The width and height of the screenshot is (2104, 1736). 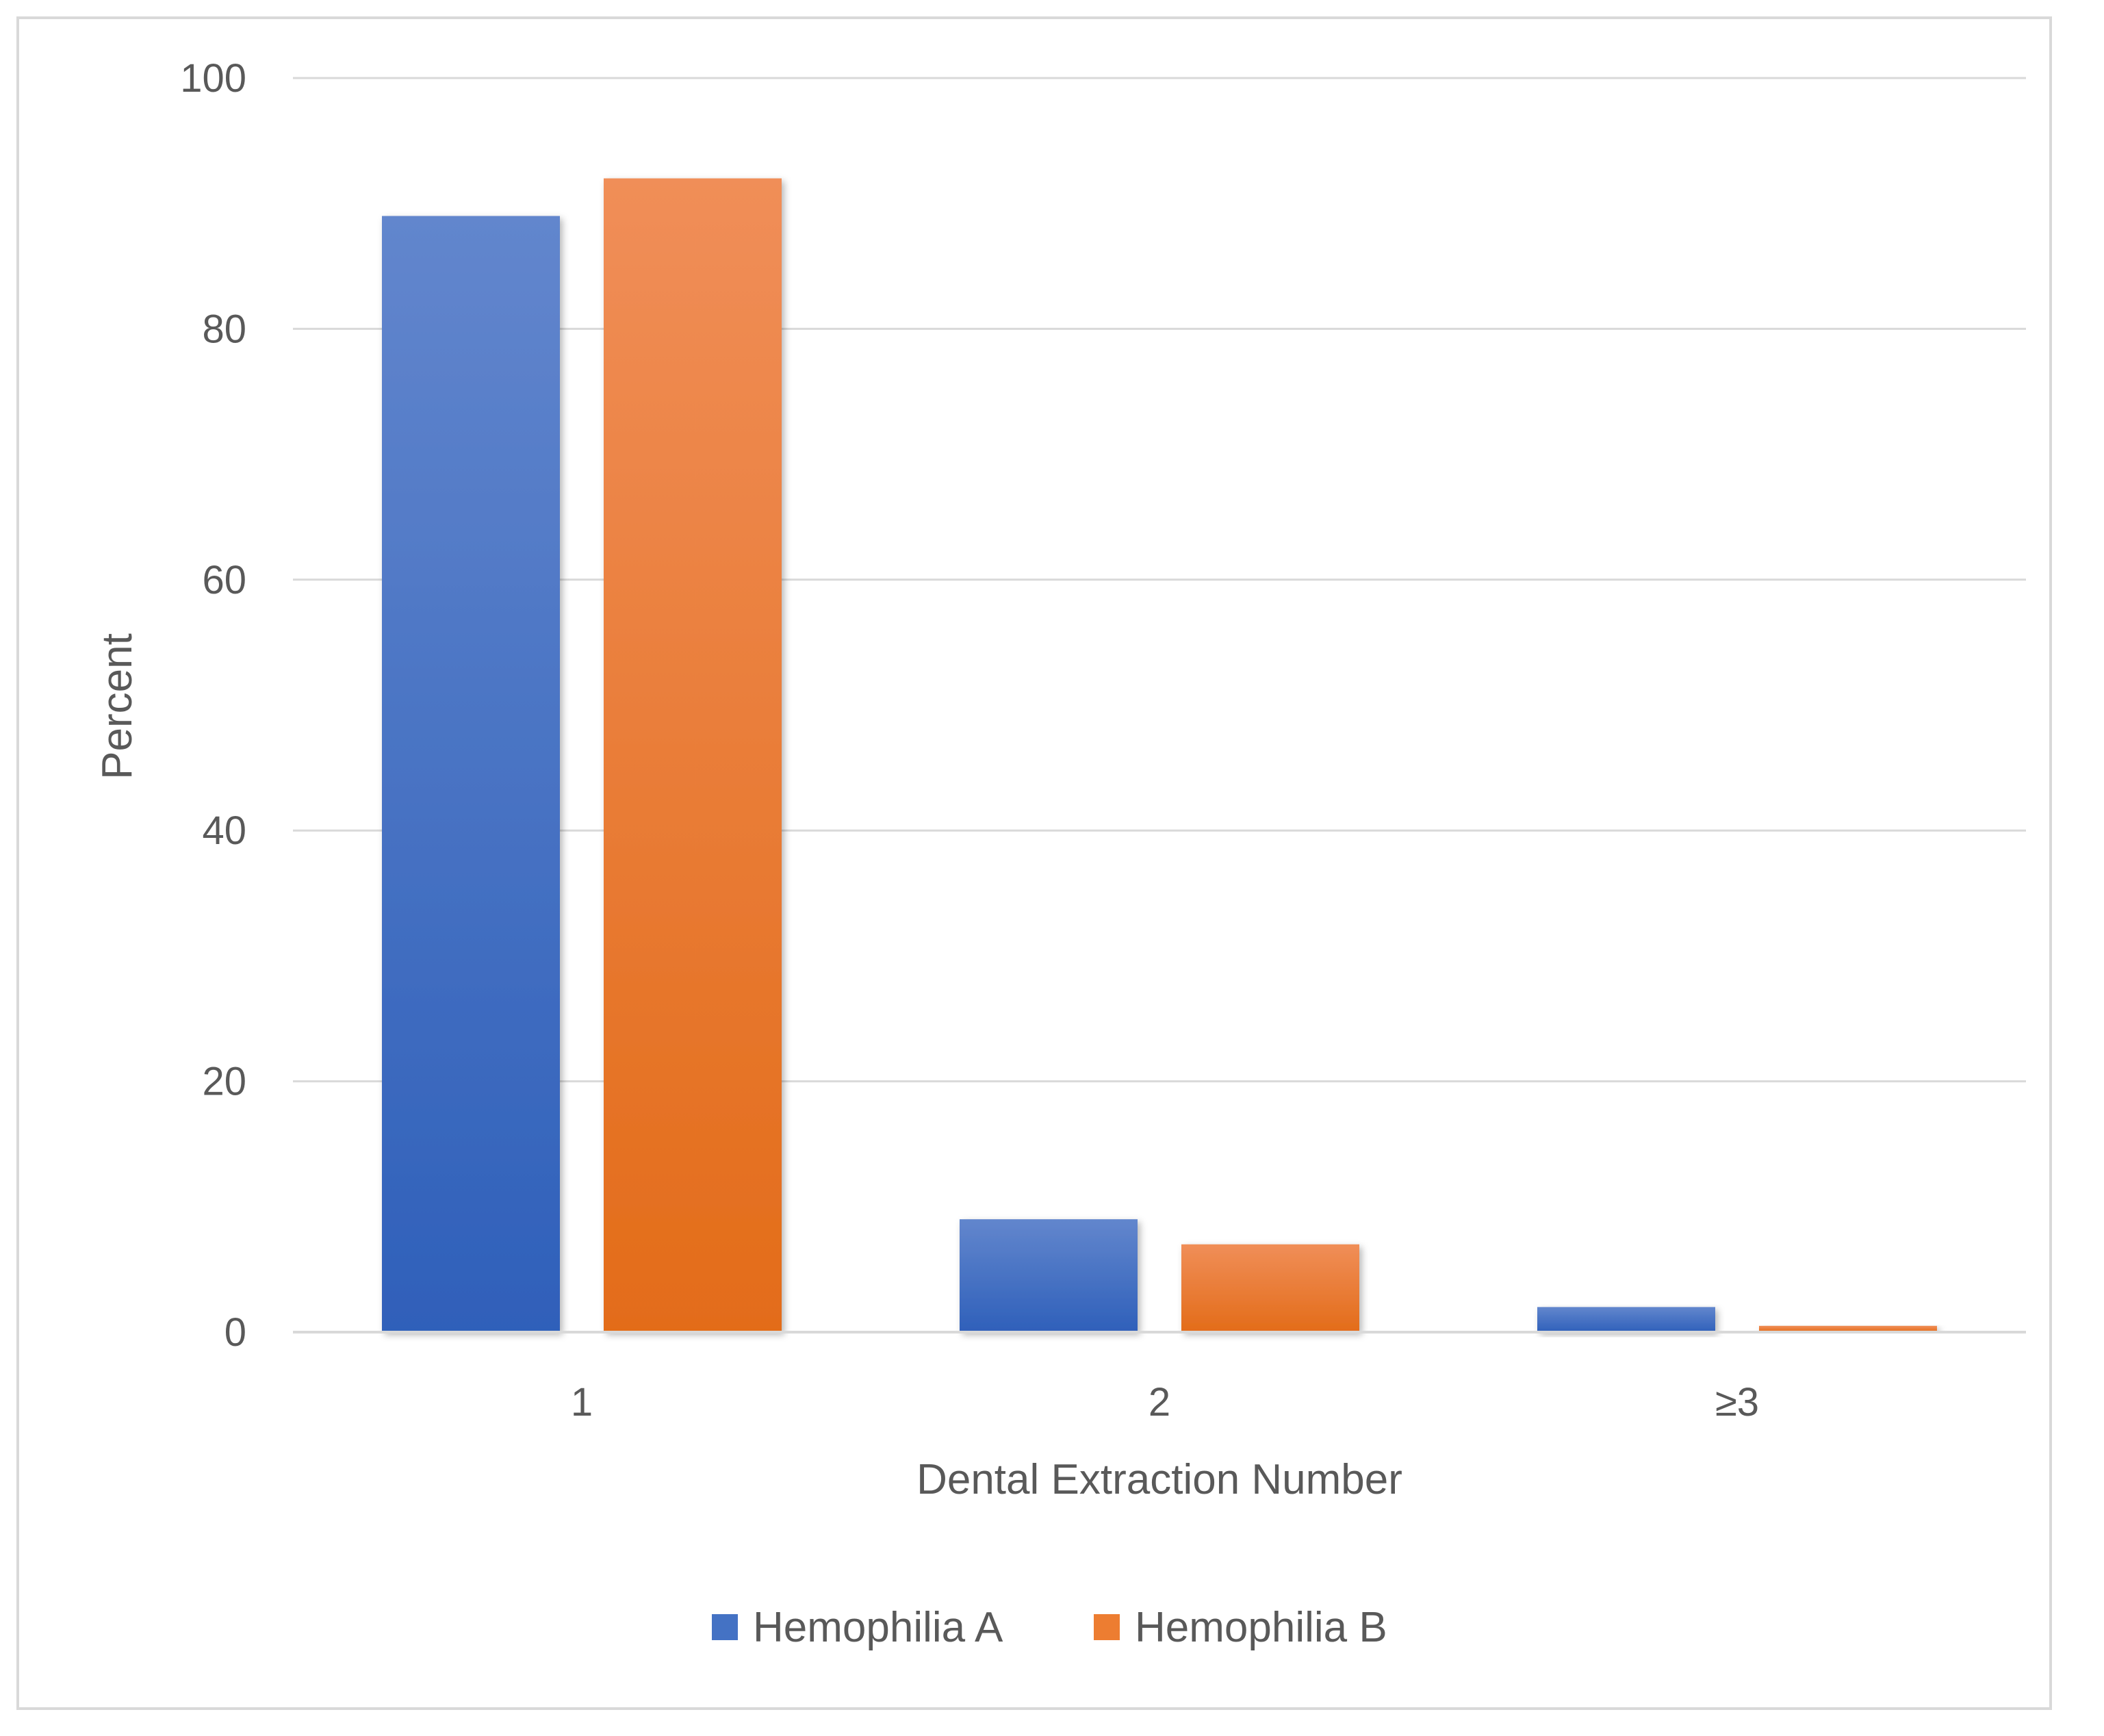 What do you see at coordinates (235, 1332) in the screenshot?
I see `y-tick-label: 0` at bounding box center [235, 1332].